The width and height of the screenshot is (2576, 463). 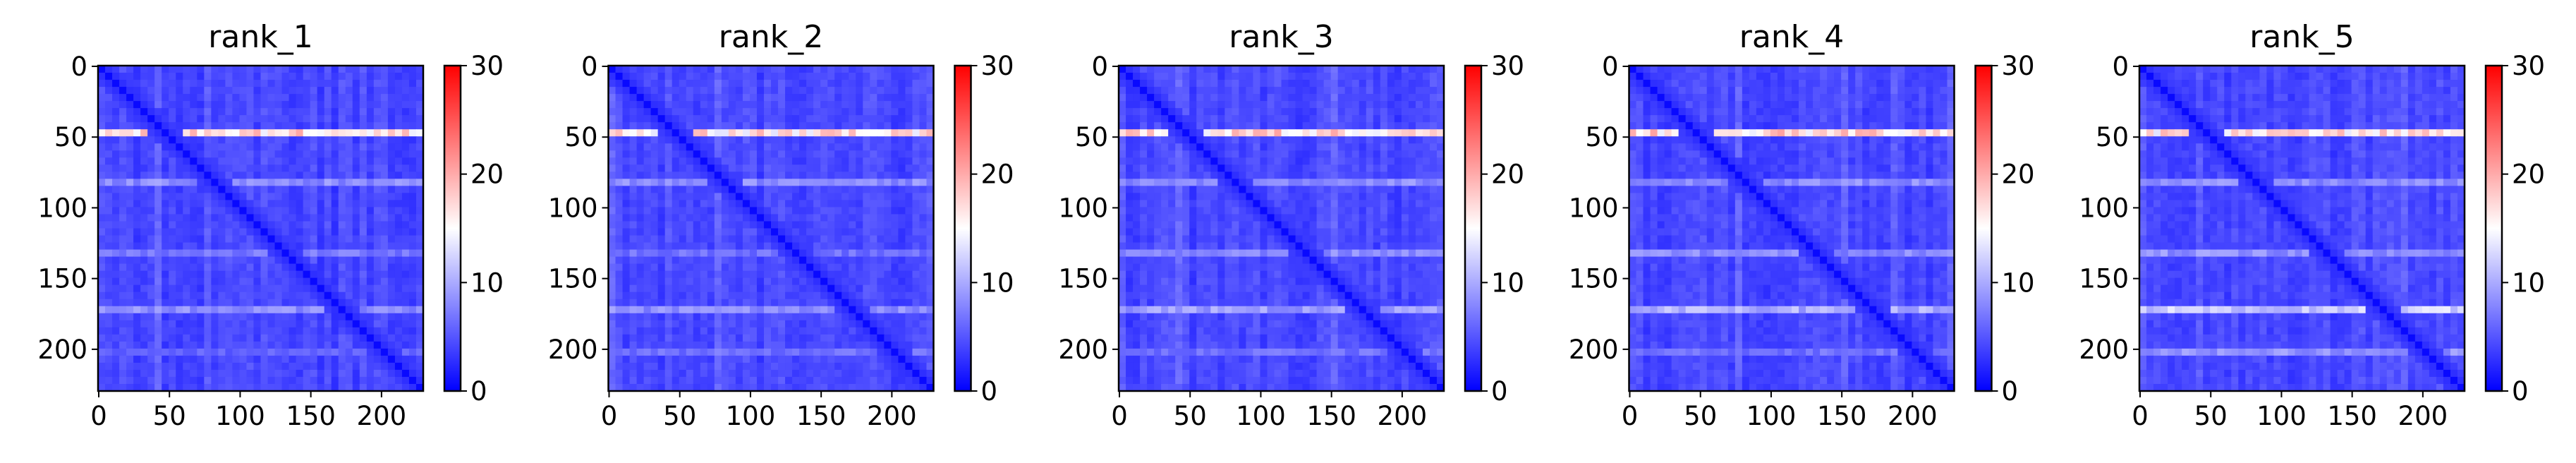 I want to click on panel-title: rank_4, so click(x=1791, y=37).